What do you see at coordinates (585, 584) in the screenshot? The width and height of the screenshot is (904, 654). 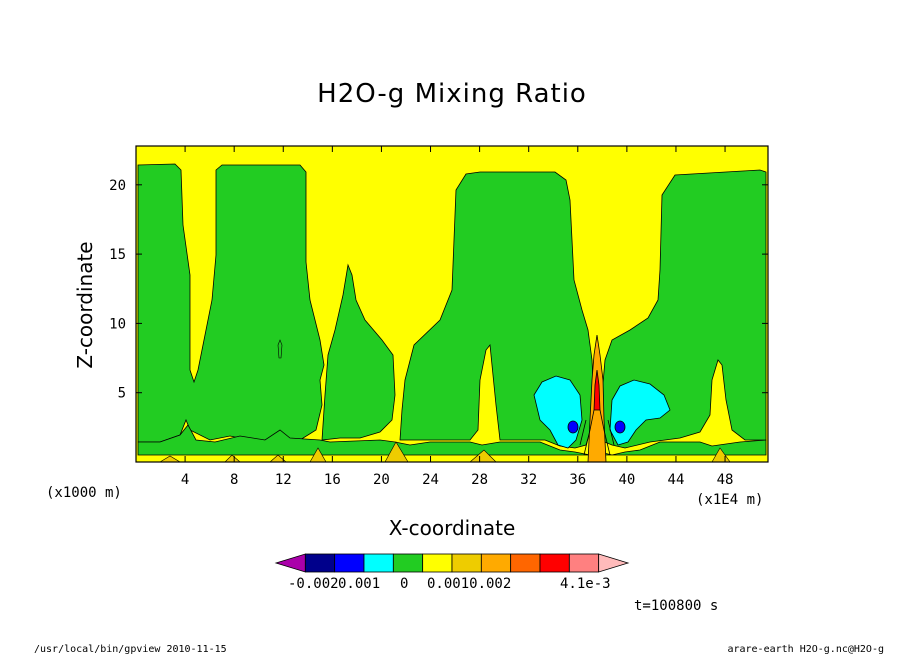 I see `colorbar-label-5: 4.1e-3` at bounding box center [585, 584].